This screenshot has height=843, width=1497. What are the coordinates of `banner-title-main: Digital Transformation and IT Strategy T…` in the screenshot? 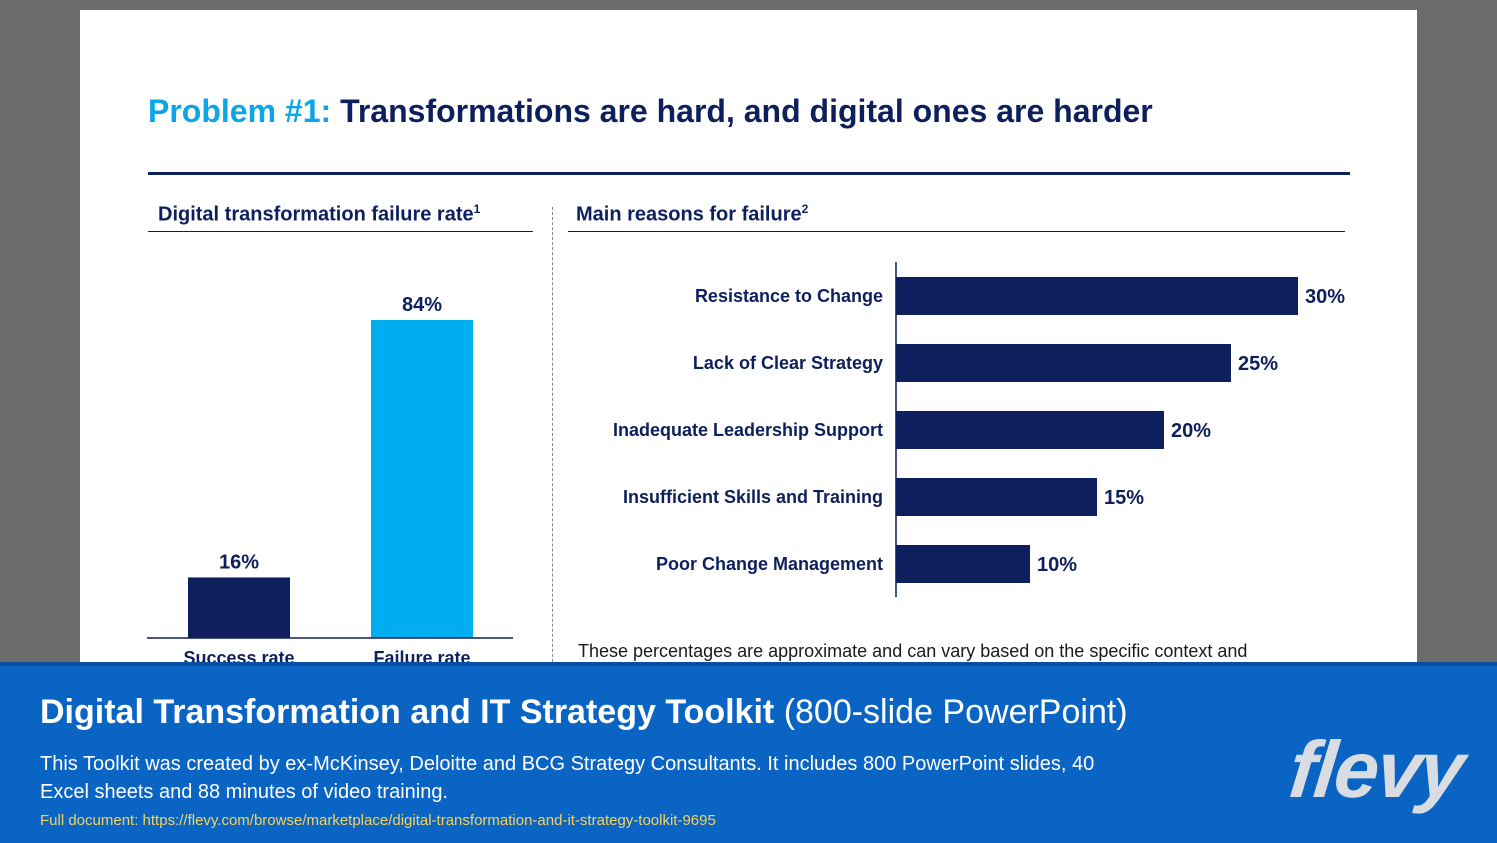 It's located at (407, 712).